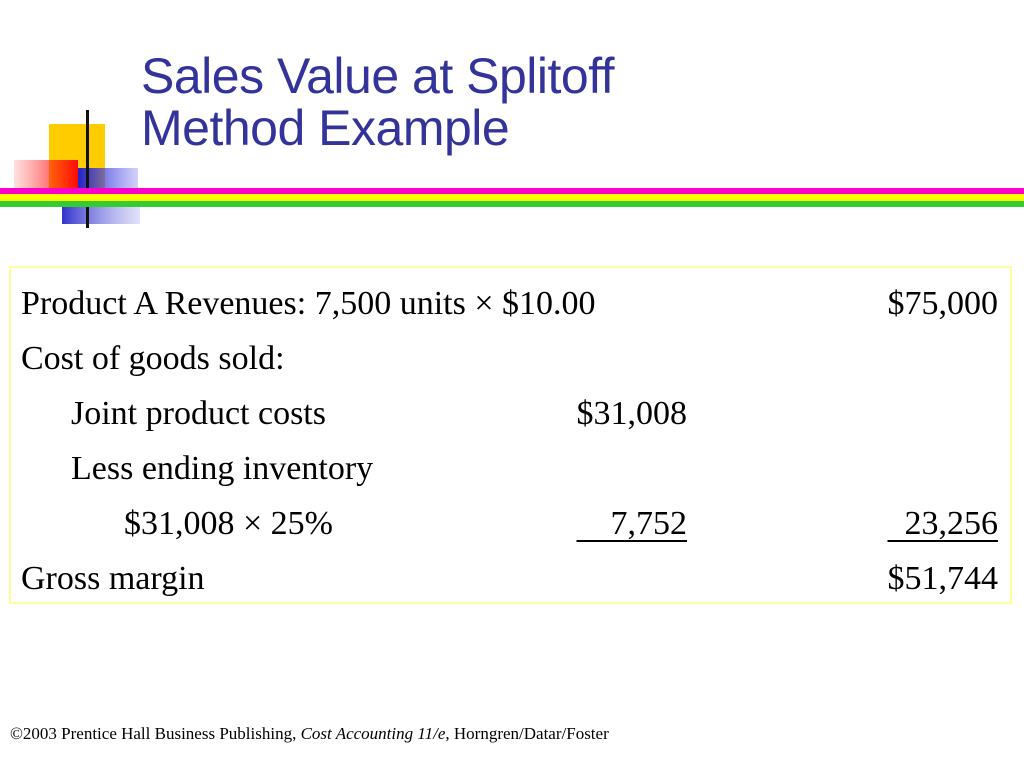 This screenshot has width=1024, height=768. What do you see at coordinates (222, 468) in the screenshot?
I see `row-label: Less ending inventory` at bounding box center [222, 468].